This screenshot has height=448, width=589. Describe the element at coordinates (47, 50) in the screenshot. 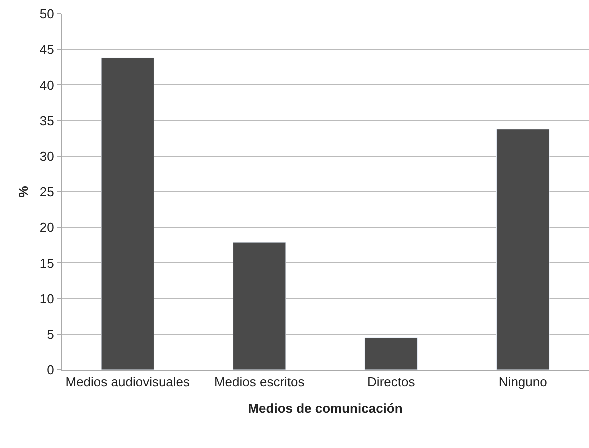

I see `y-tick-label: 45` at that location.